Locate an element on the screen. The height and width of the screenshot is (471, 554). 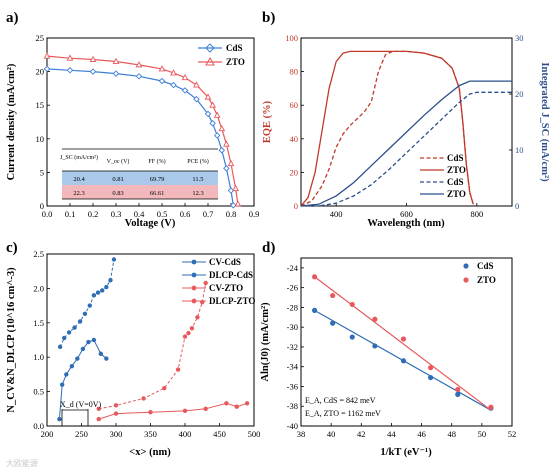
x-tick-label: 0.0 is located at coordinates (47, 214).